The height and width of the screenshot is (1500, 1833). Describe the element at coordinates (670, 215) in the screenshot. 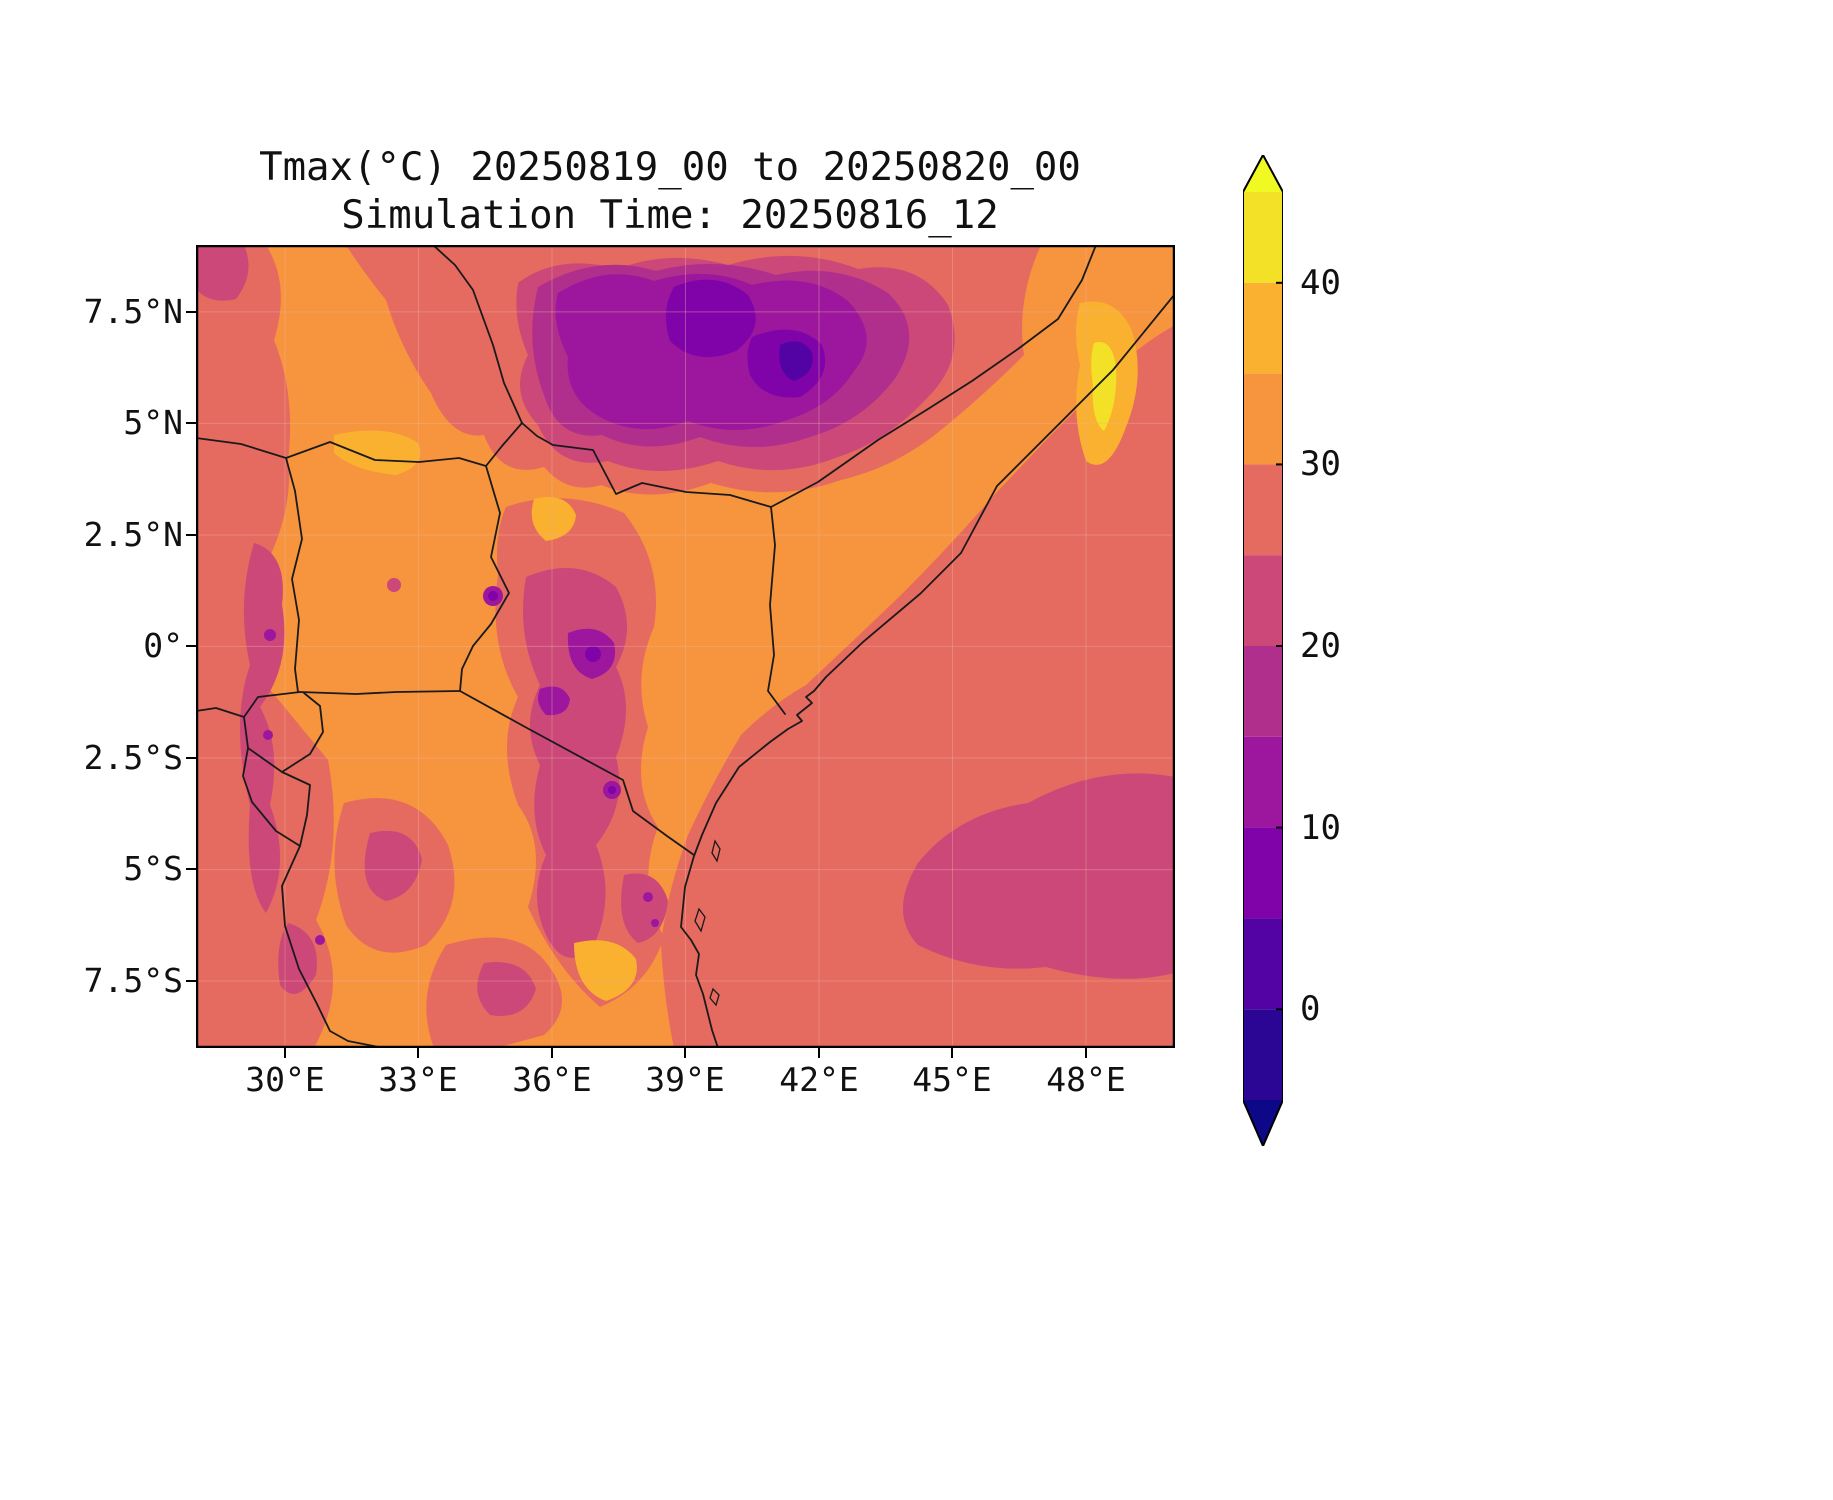

I see `plot-subtitle: Simulation Time: 20250816_12` at that location.